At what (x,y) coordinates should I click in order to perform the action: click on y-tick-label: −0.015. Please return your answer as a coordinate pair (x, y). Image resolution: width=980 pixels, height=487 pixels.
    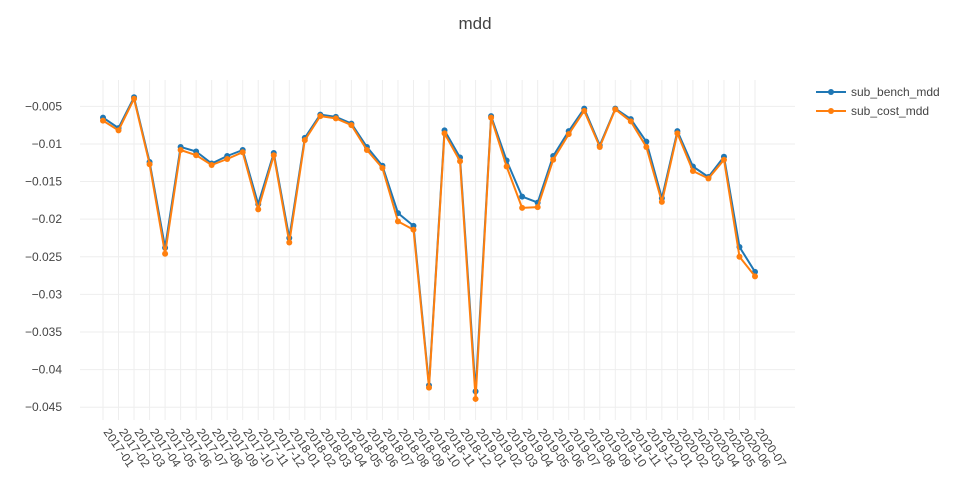
    Looking at the image, I should click on (43, 182).